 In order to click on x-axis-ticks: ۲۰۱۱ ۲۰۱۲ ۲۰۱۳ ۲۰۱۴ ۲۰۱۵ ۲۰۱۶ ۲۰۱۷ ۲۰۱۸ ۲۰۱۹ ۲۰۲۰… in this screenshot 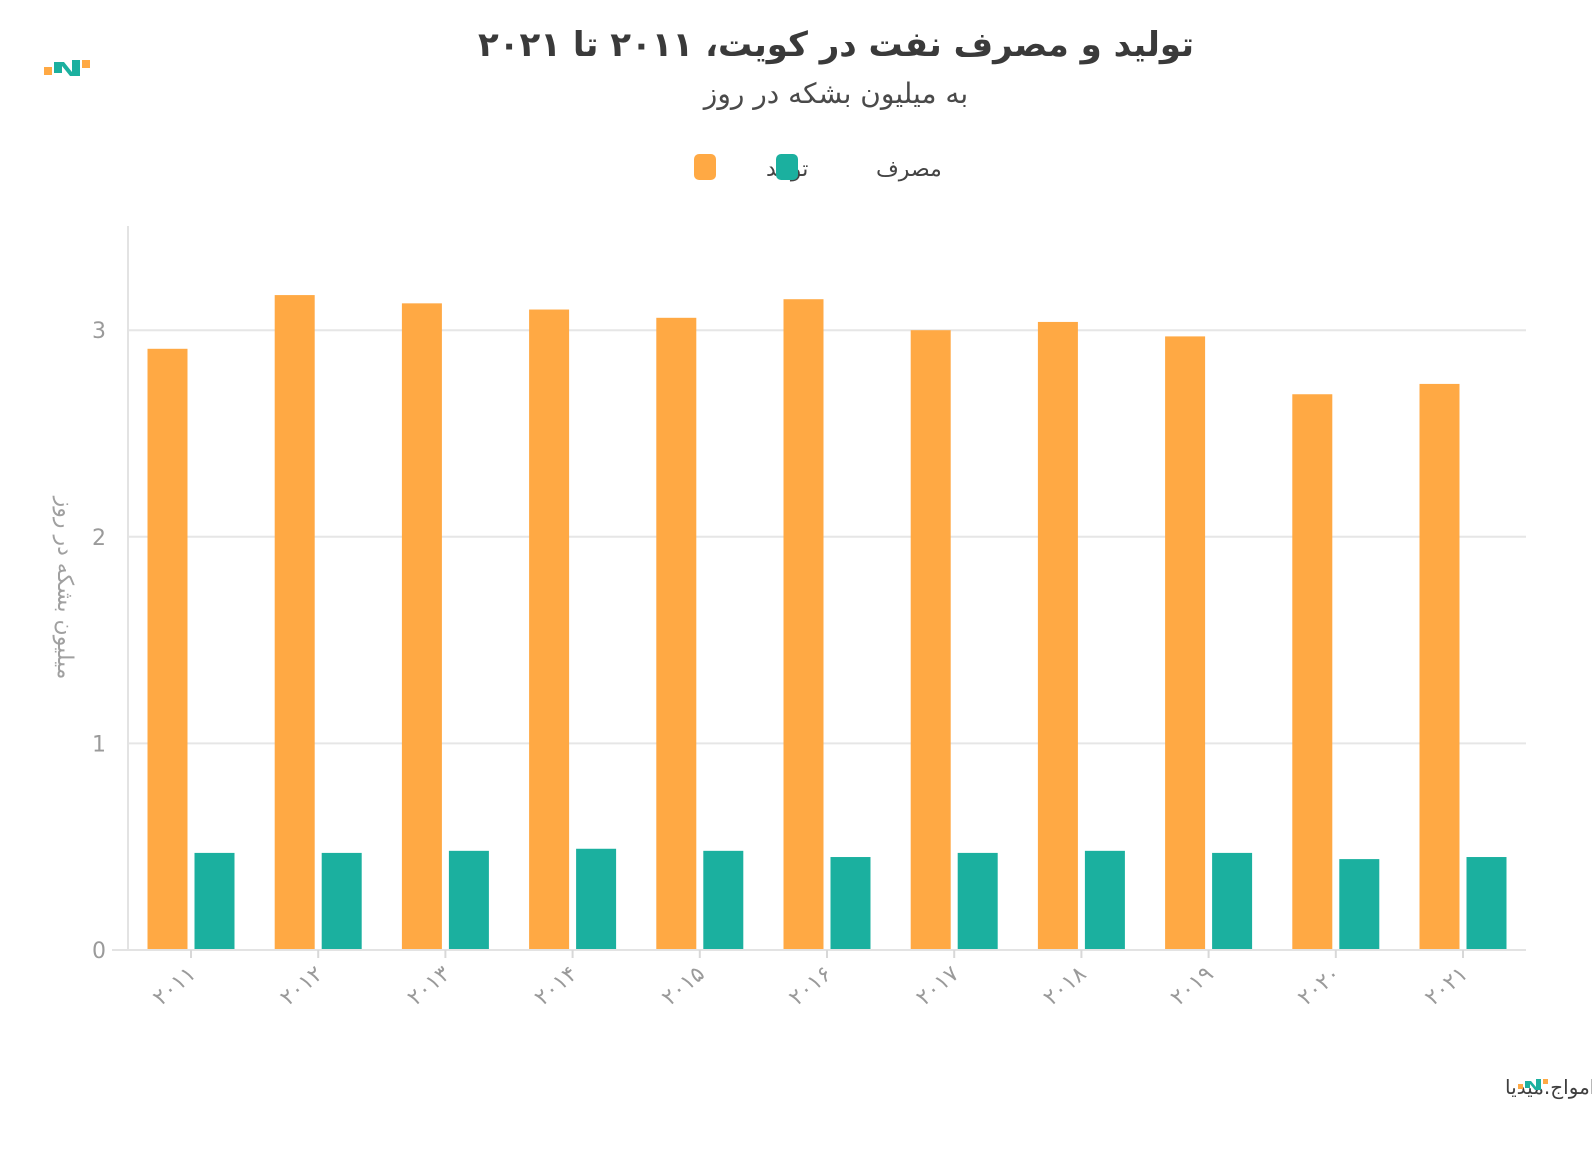, I will do `click(811, 980)`.